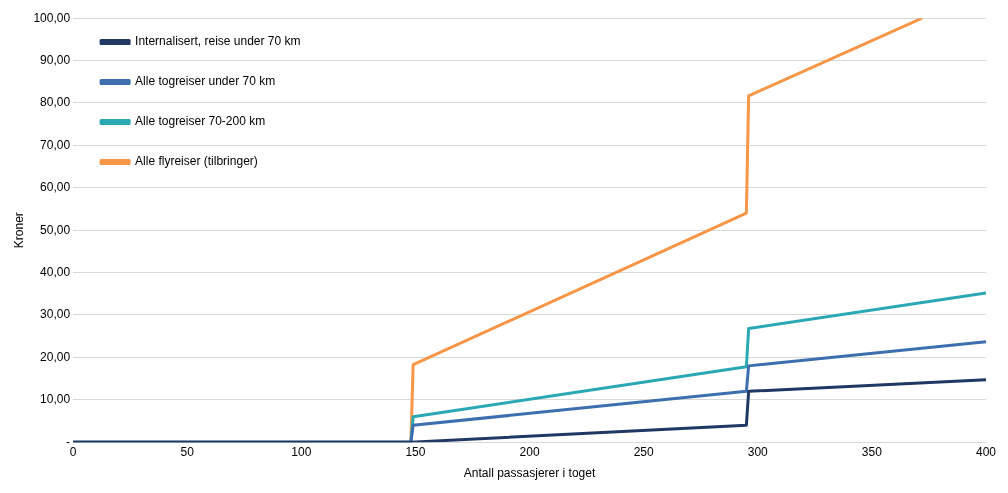  I want to click on x-tick-label: 0, so click(73, 451).